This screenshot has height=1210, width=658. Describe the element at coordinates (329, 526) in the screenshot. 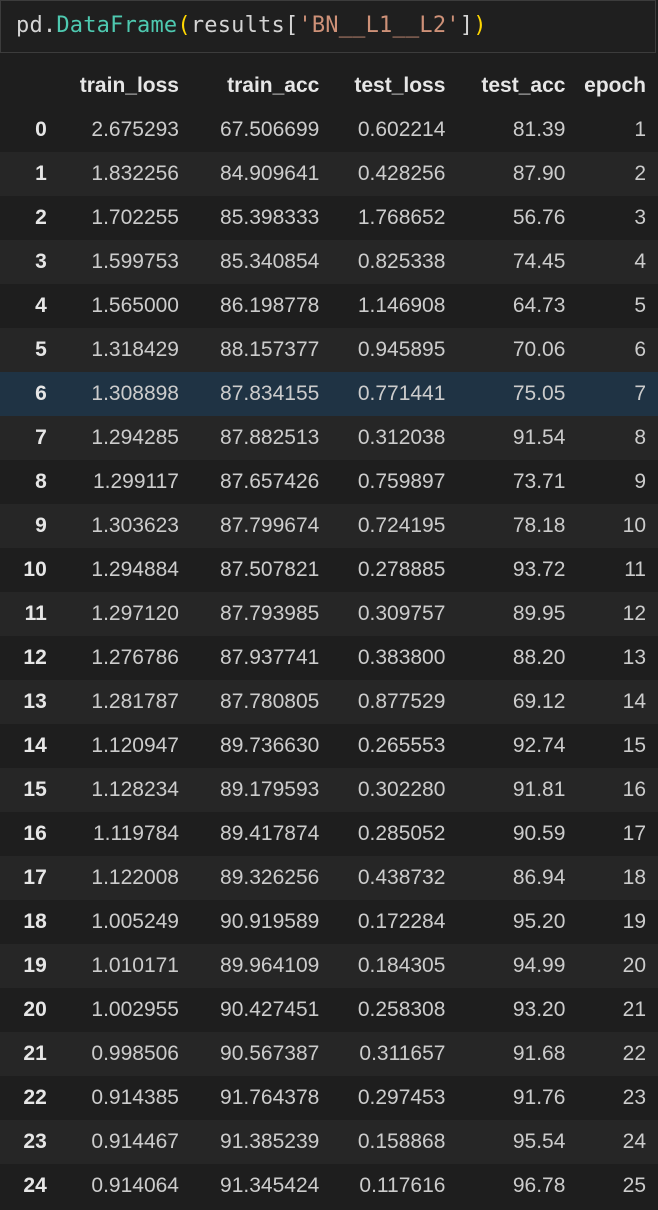

I see `table-row: 9 1.303623 87.799674 0.724195 78.18 10` at that location.